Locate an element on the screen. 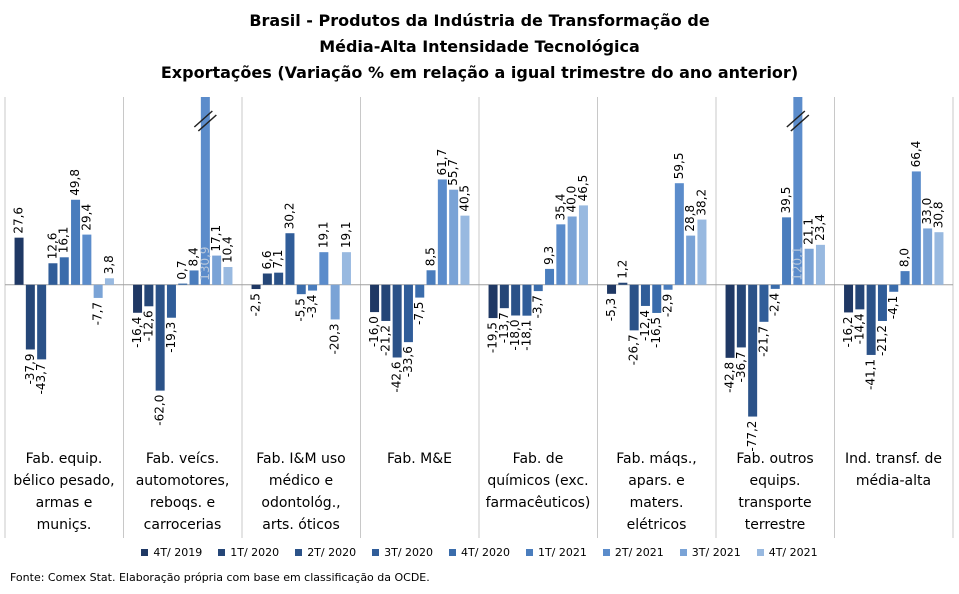 The height and width of the screenshot is (594, 959). data-label: -16,4 is located at coordinates (137, 332).